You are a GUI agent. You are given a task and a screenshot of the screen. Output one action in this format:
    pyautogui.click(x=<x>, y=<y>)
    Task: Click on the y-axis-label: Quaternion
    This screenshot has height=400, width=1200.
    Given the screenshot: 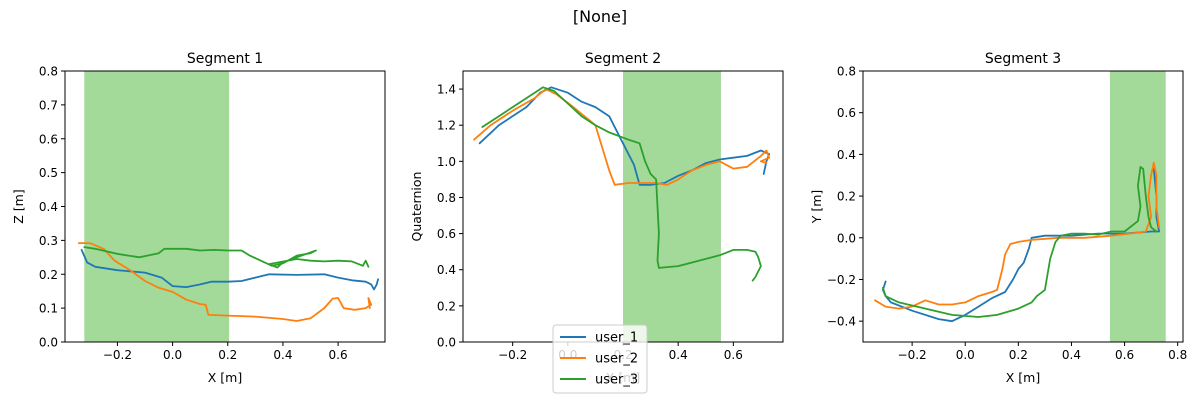 What is the action you would take?
    pyautogui.click(x=416, y=207)
    